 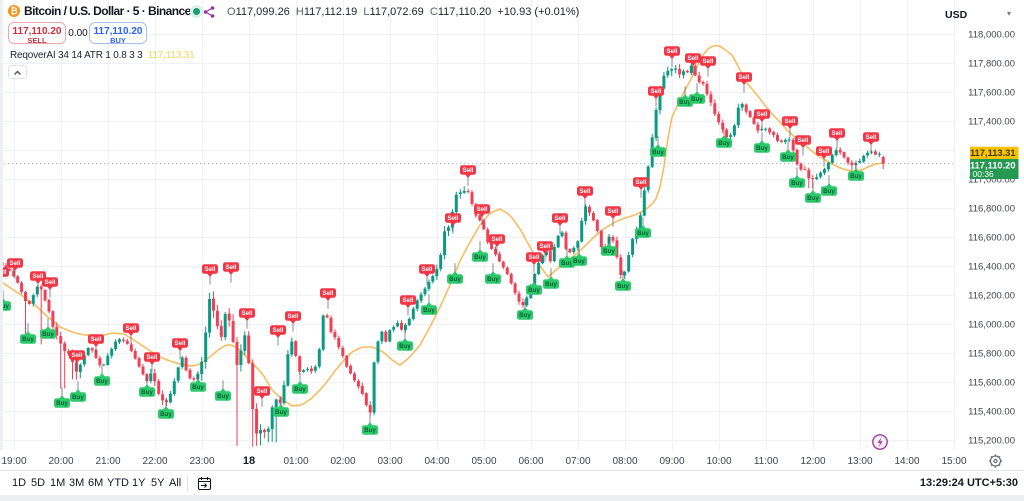 What do you see at coordinates (436, 461) in the screenshot?
I see `svg-text: 04:00` at bounding box center [436, 461].